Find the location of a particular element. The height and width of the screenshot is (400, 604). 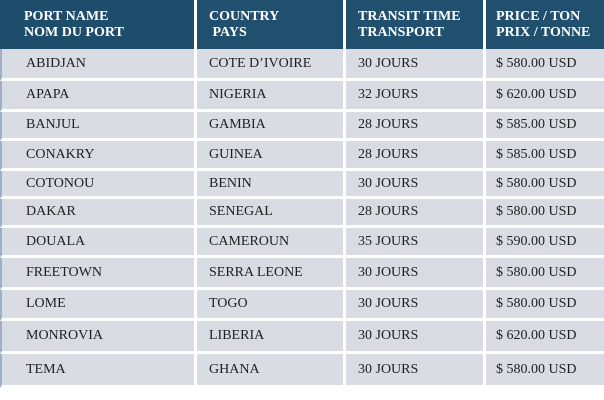

country-cell: GAMBIA is located at coordinates (271, 126).